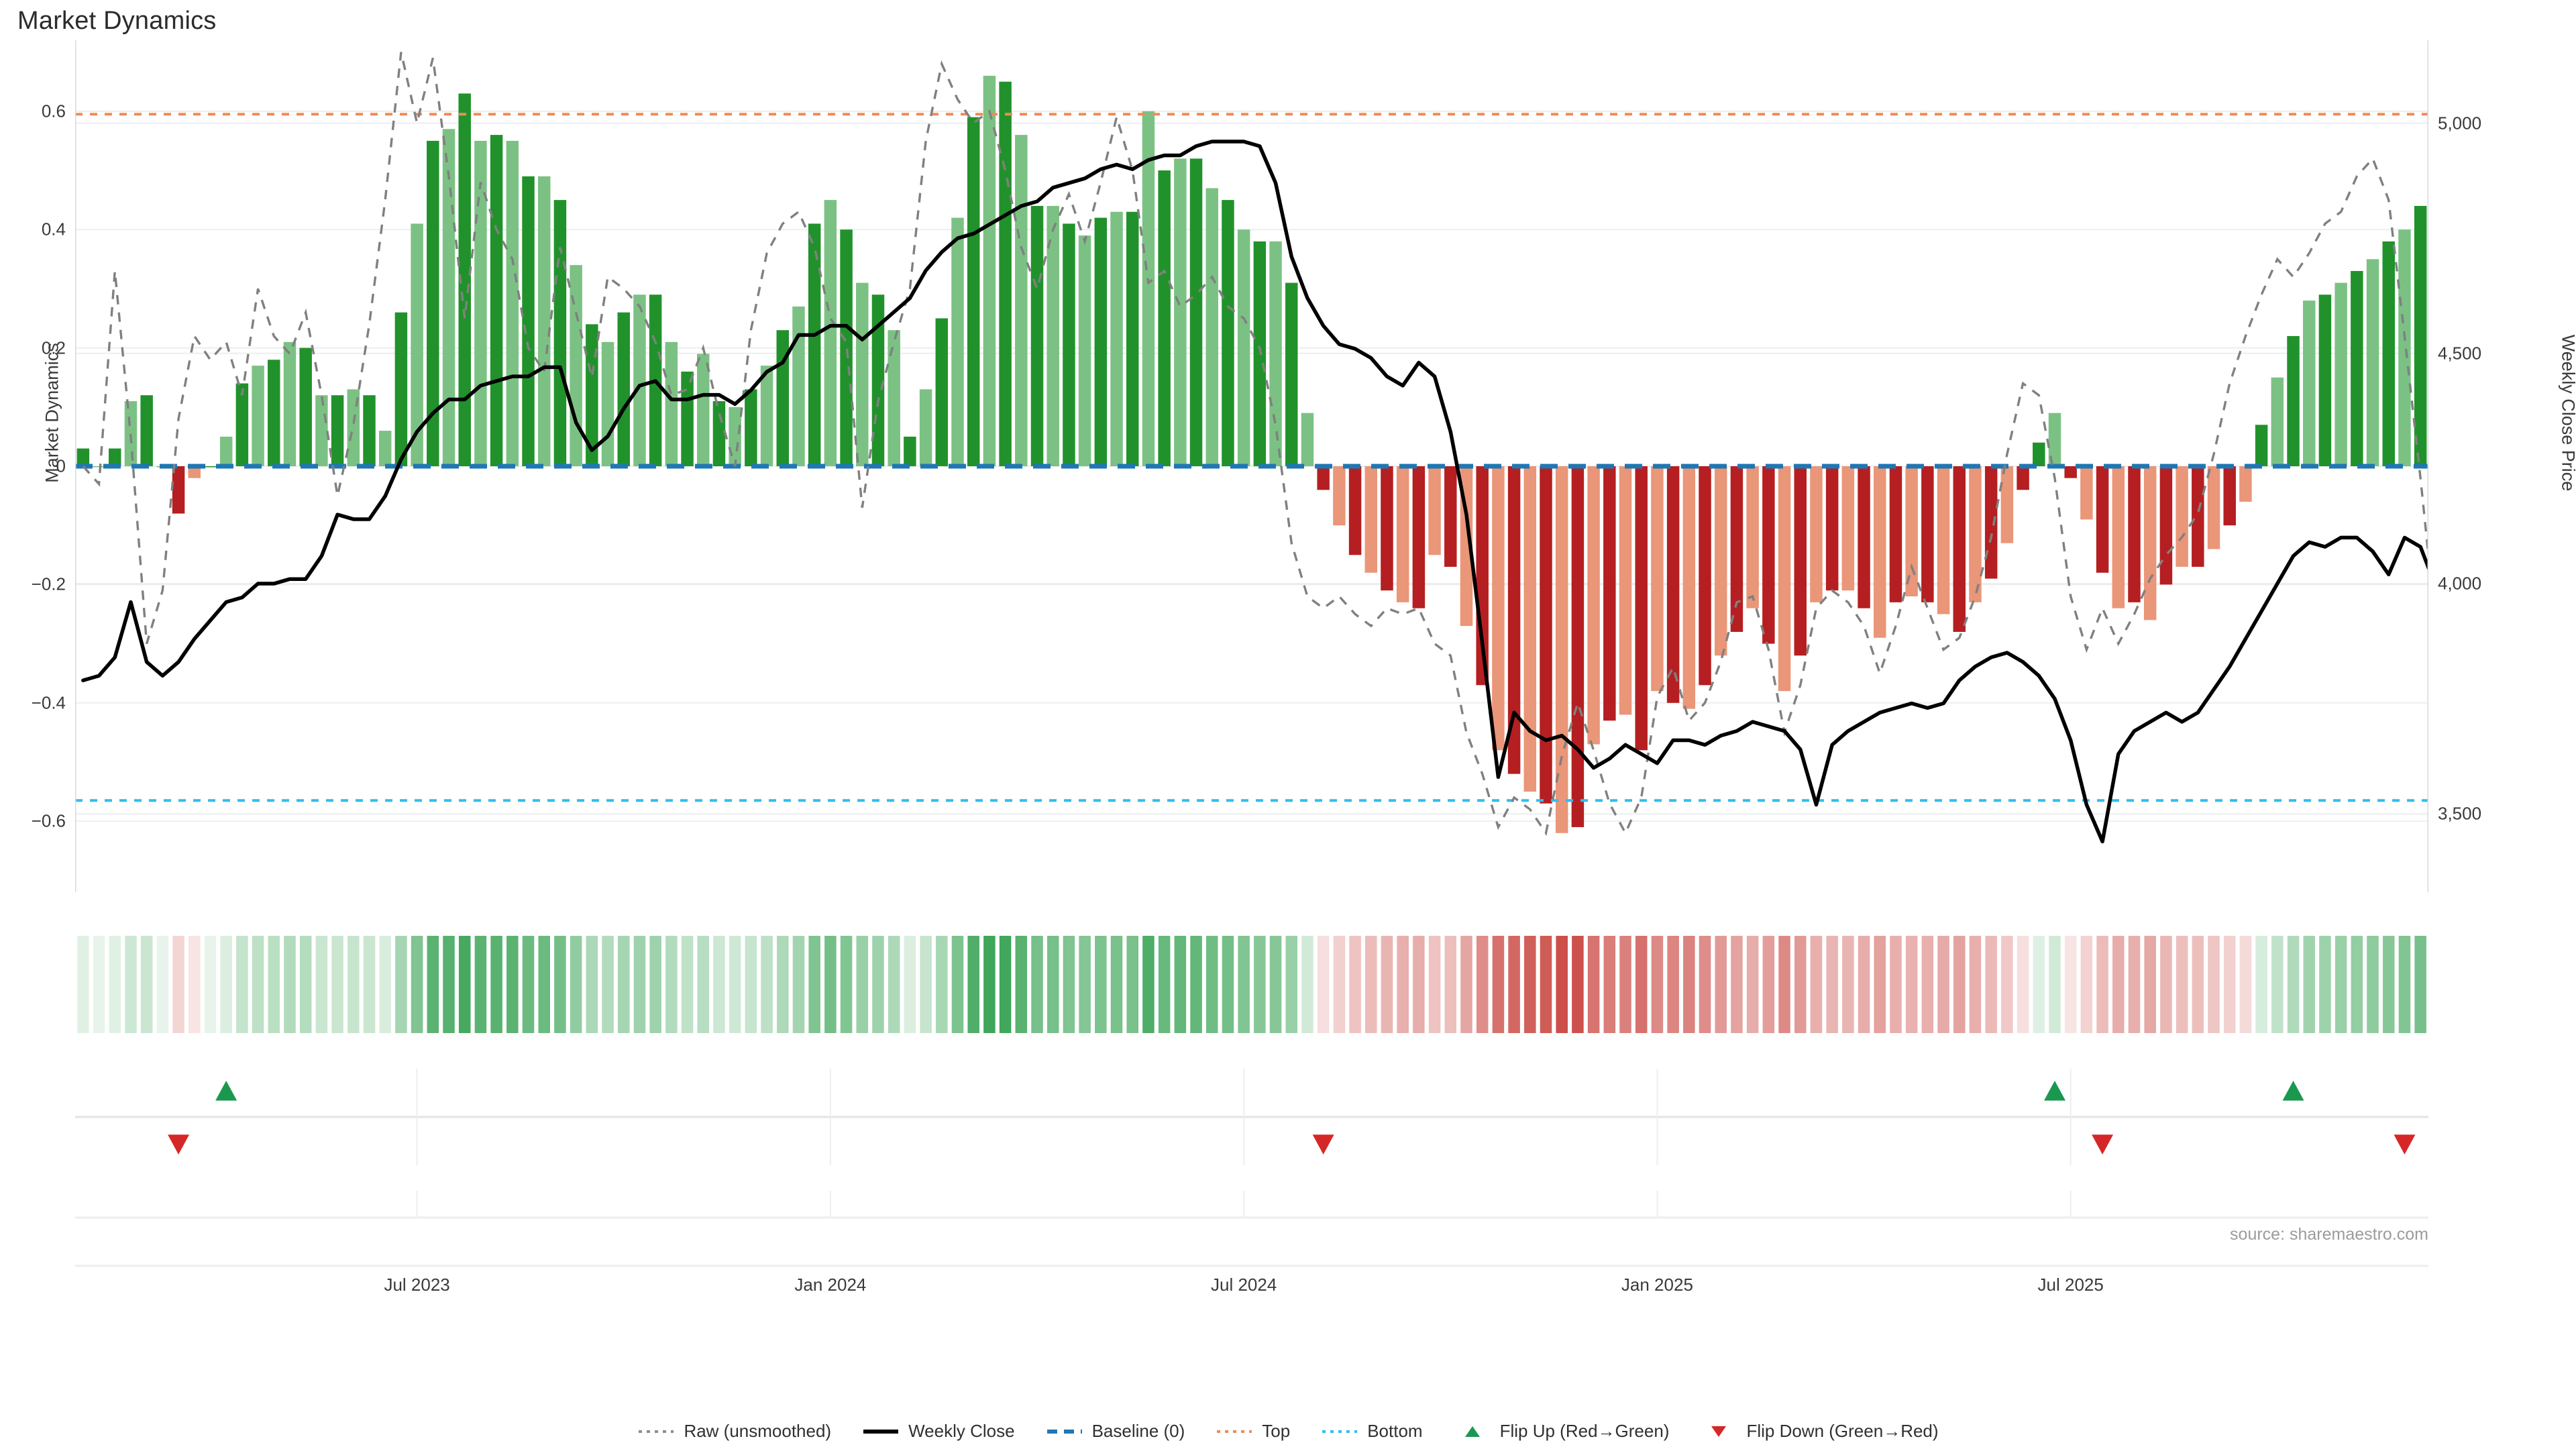 This screenshot has width=2576, height=1449. What do you see at coordinates (2567, 413) in the screenshot?
I see `right-axis-title: Weekly Close Price` at bounding box center [2567, 413].